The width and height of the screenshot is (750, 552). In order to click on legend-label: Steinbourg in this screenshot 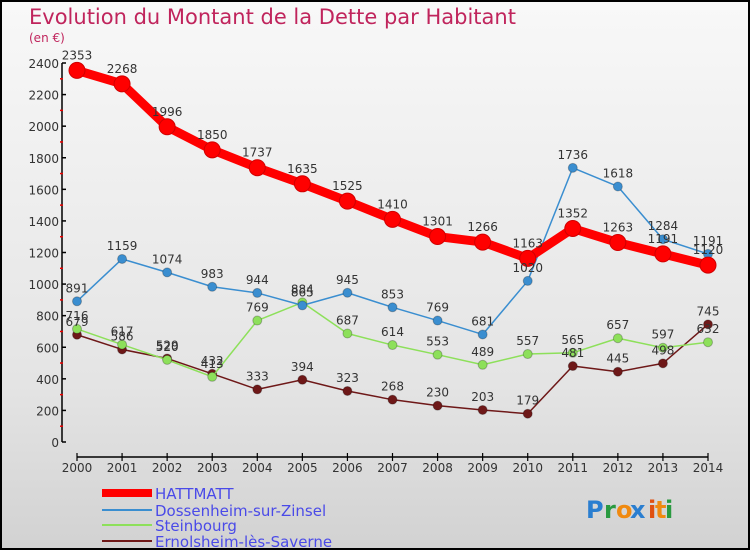, I will do `click(196, 526)`.